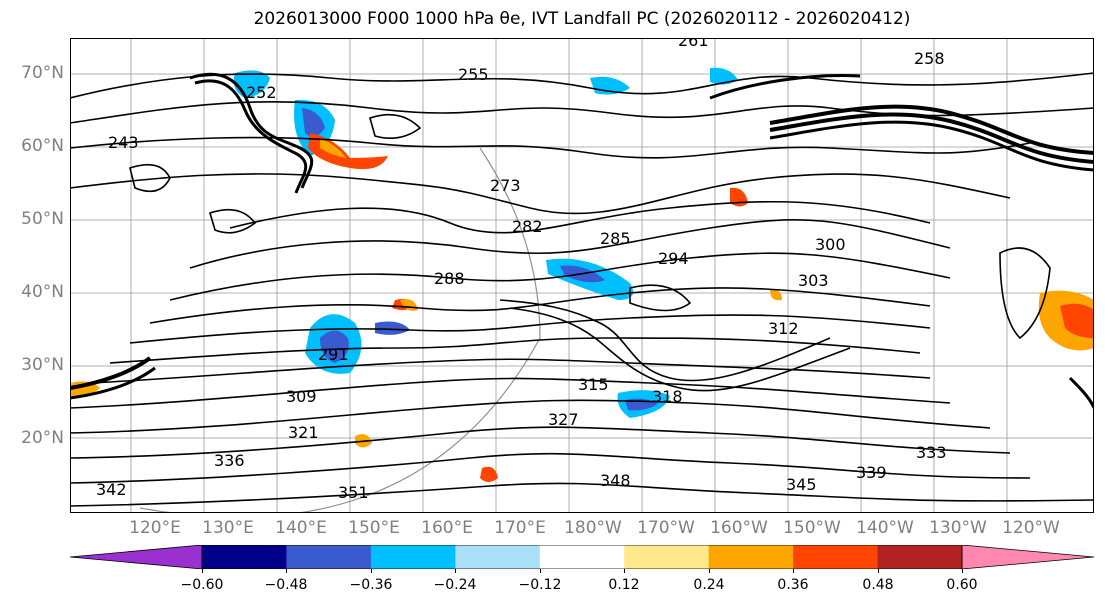  Describe the element at coordinates (958, 528) in the screenshot. I see `lon-label: 130°W` at that location.